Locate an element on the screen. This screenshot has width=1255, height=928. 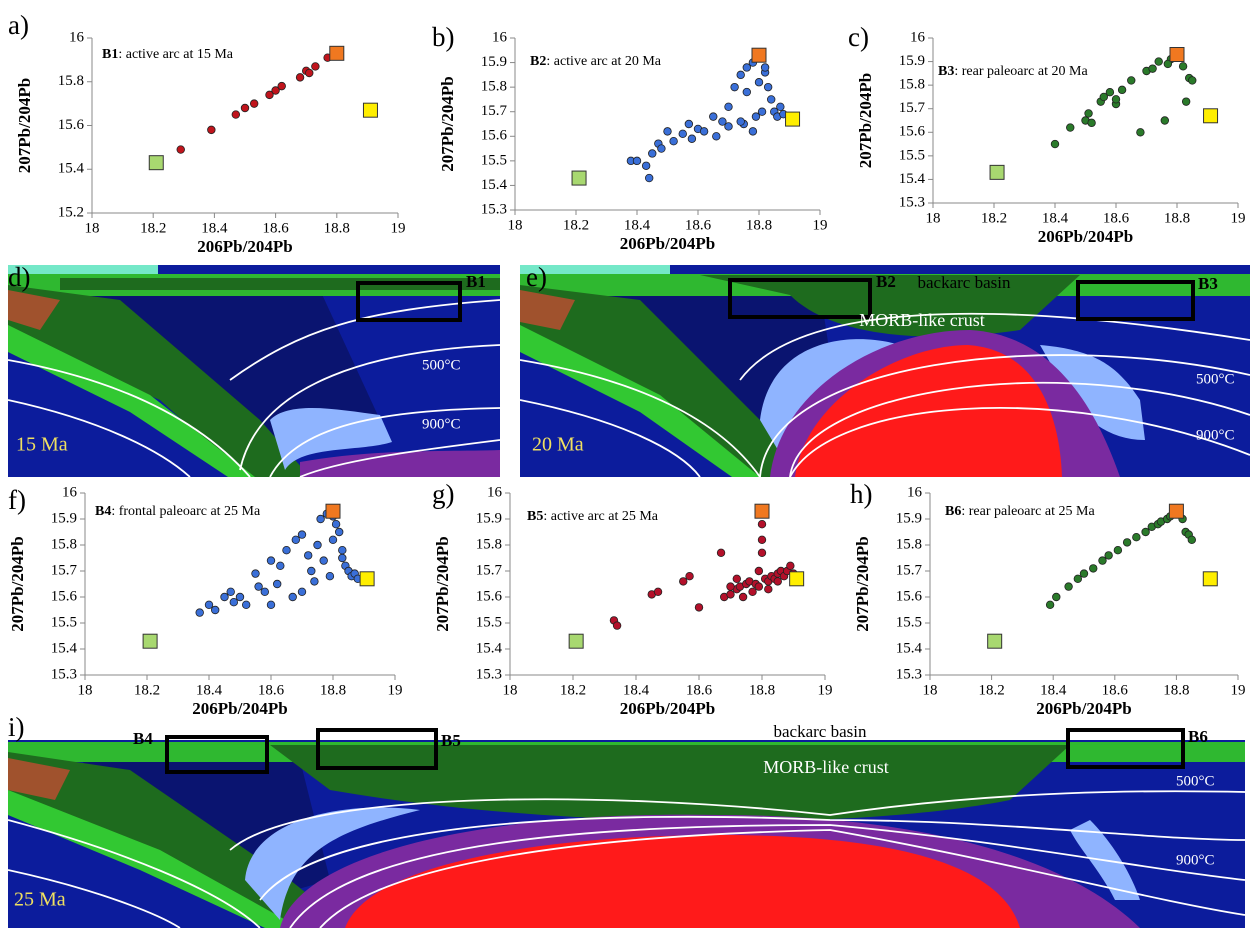
panel-label: a) is located at coordinates (18, 25).